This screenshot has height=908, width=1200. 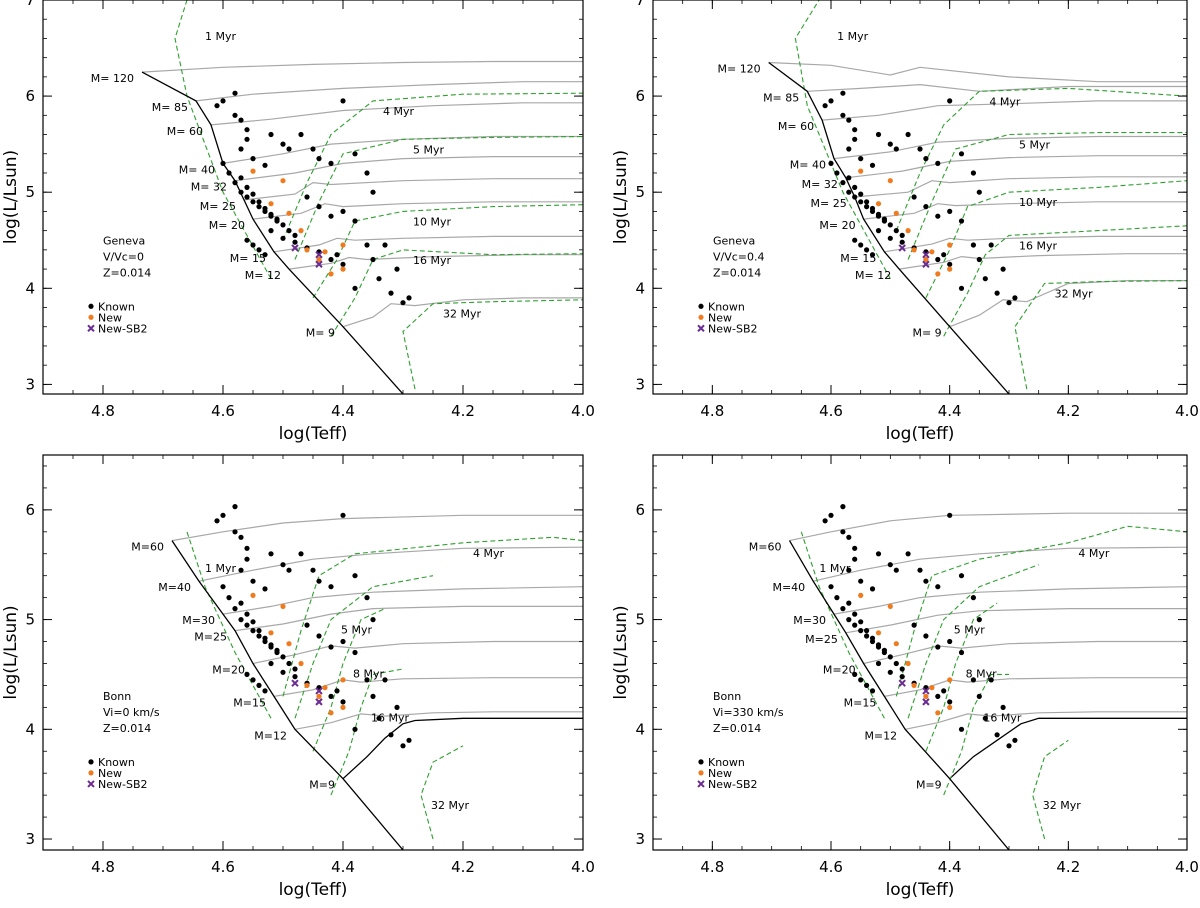 What do you see at coordinates (209, 187) in the screenshot?
I see `track-mass-label: M= 32` at bounding box center [209, 187].